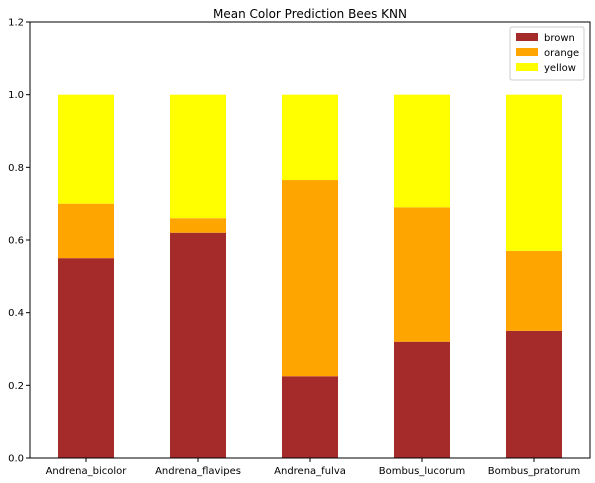 This screenshot has width=595, height=483. Describe the element at coordinates (310, 471) in the screenshot. I see `x-tick-label-2: Andrena_fulva` at that location.